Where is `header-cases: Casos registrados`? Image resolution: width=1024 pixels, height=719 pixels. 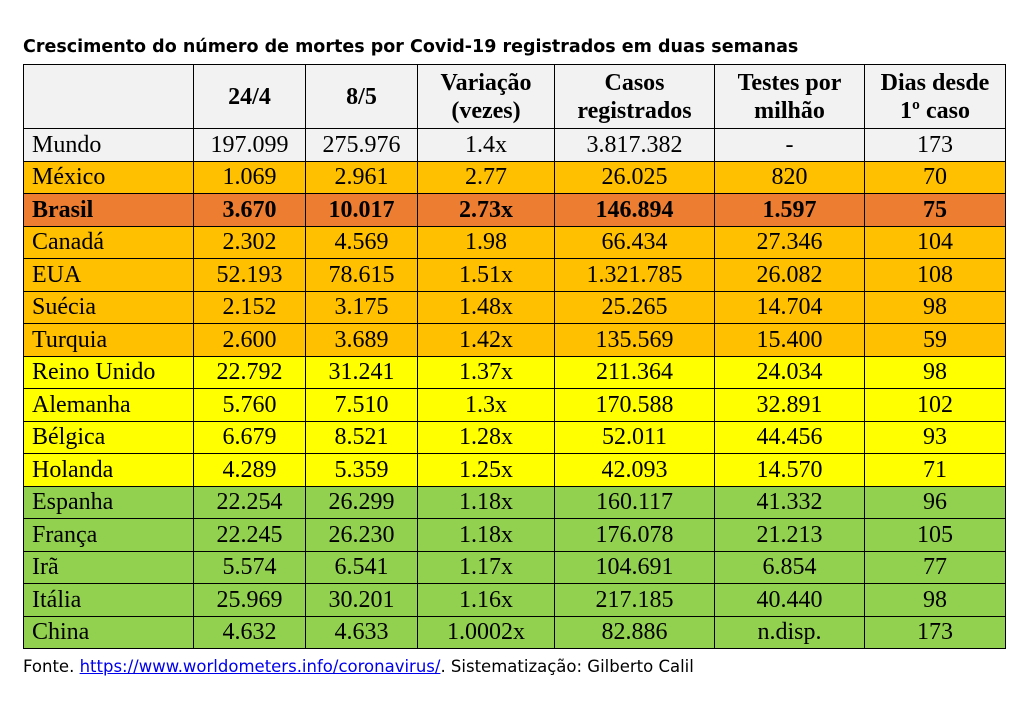 header-cases: Casos registrados is located at coordinates (634, 96).